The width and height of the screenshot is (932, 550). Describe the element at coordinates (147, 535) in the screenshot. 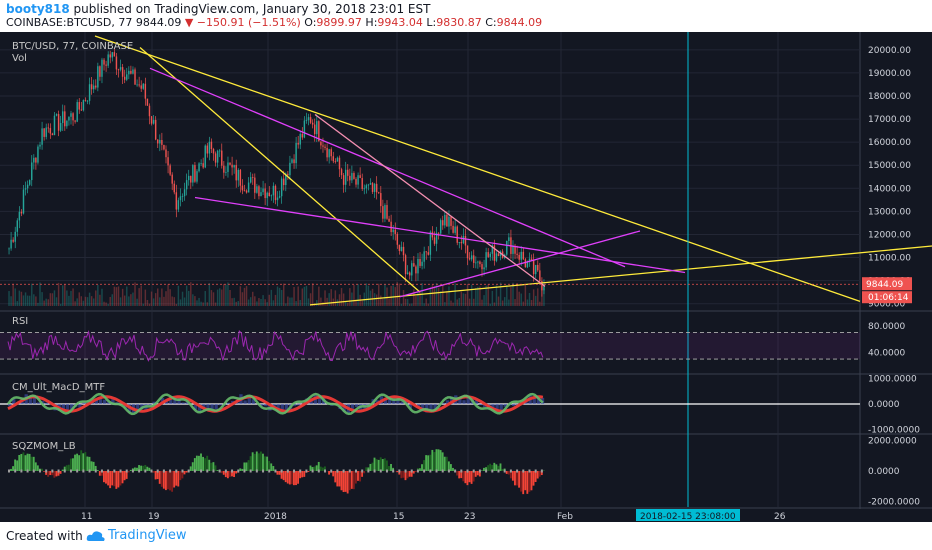

I see `tradingview-brand: TradingView` at that location.